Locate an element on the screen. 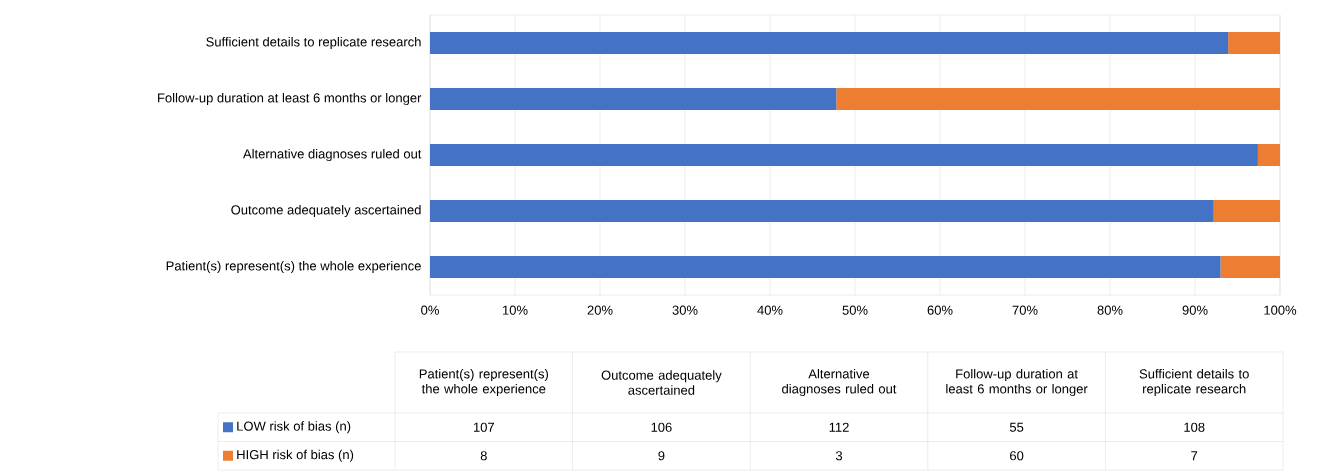 Image resolution: width=1318 pixels, height=475 pixels. x-tick-label: 20% is located at coordinates (600, 310).